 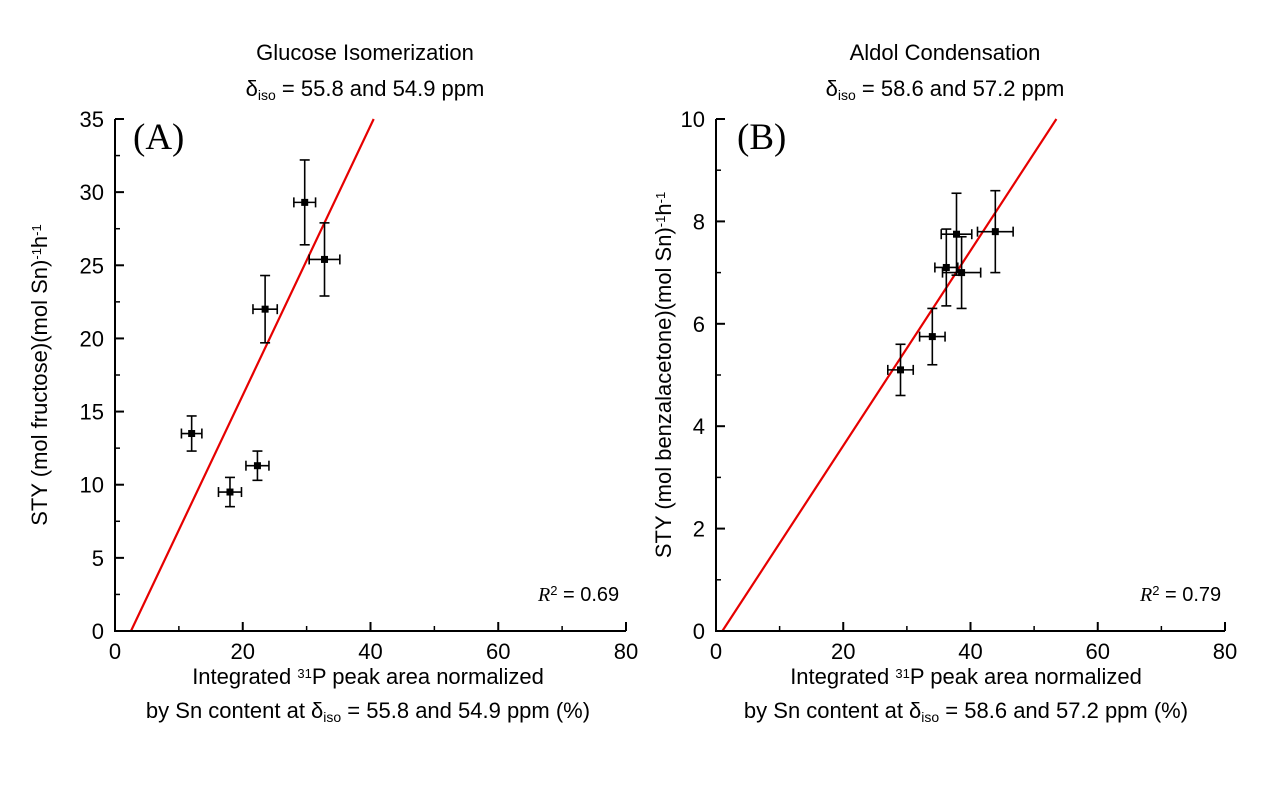 I want to click on y-tick-label: 25, so click(x=92, y=265).